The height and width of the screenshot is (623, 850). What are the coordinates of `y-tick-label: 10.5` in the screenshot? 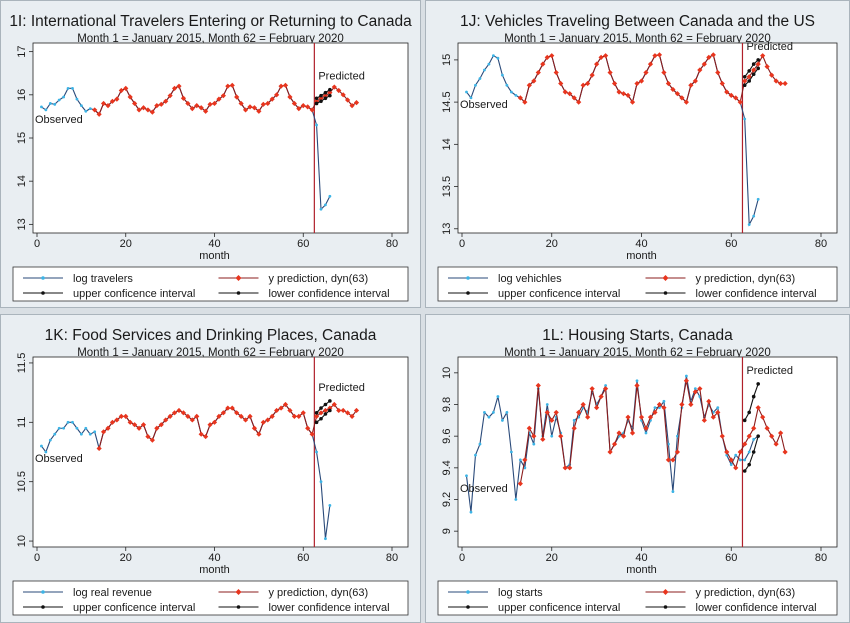 It's located at (22, 481).